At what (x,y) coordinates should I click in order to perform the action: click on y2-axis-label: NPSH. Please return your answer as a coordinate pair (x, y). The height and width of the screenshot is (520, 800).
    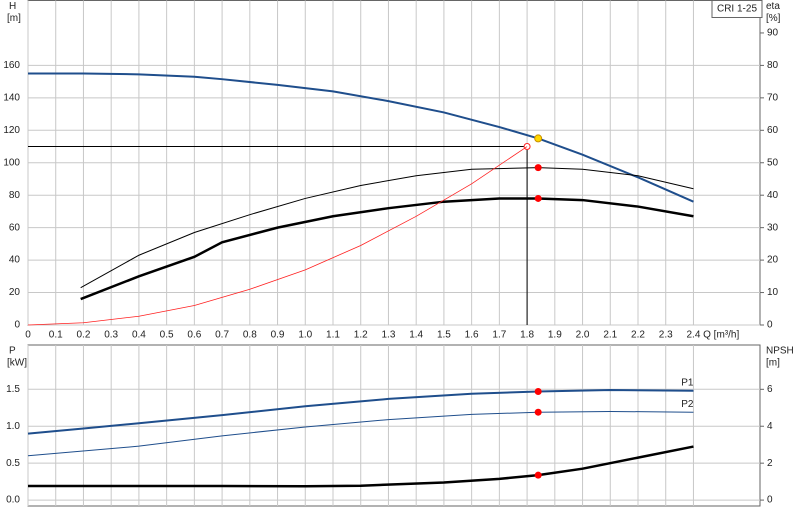
    Looking at the image, I should click on (780, 351).